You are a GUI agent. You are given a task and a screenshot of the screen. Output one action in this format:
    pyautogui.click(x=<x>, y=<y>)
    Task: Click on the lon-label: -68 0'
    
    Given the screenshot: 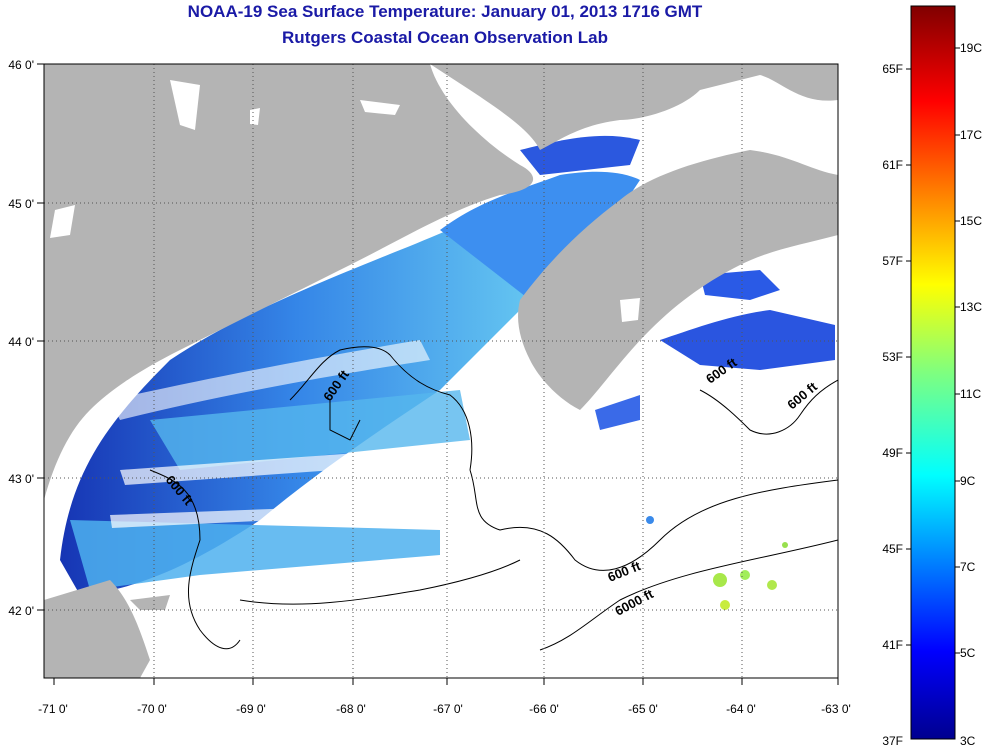 What is the action you would take?
    pyautogui.click(x=351, y=709)
    